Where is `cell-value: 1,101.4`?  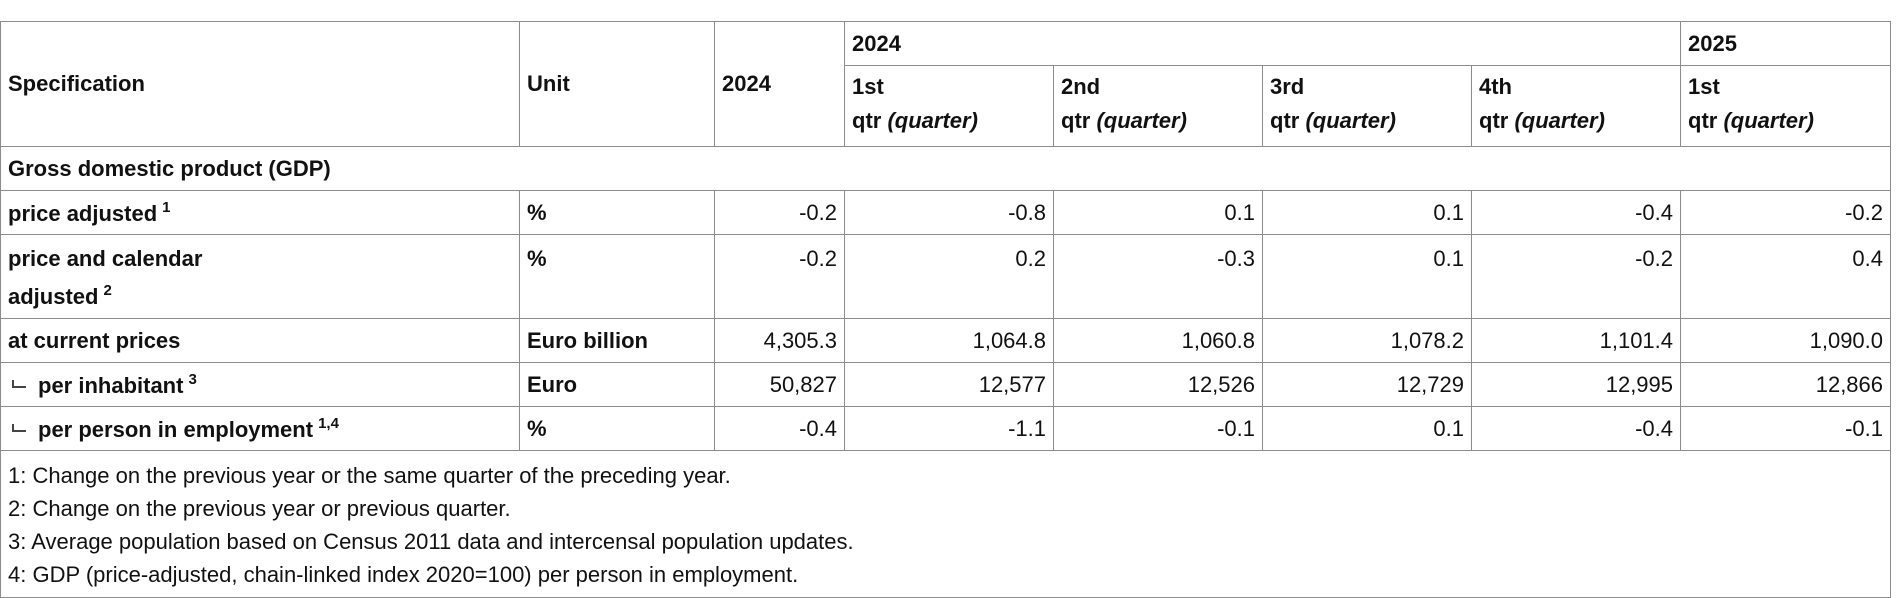 cell-value: 1,101.4 is located at coordinates (1576, 340).